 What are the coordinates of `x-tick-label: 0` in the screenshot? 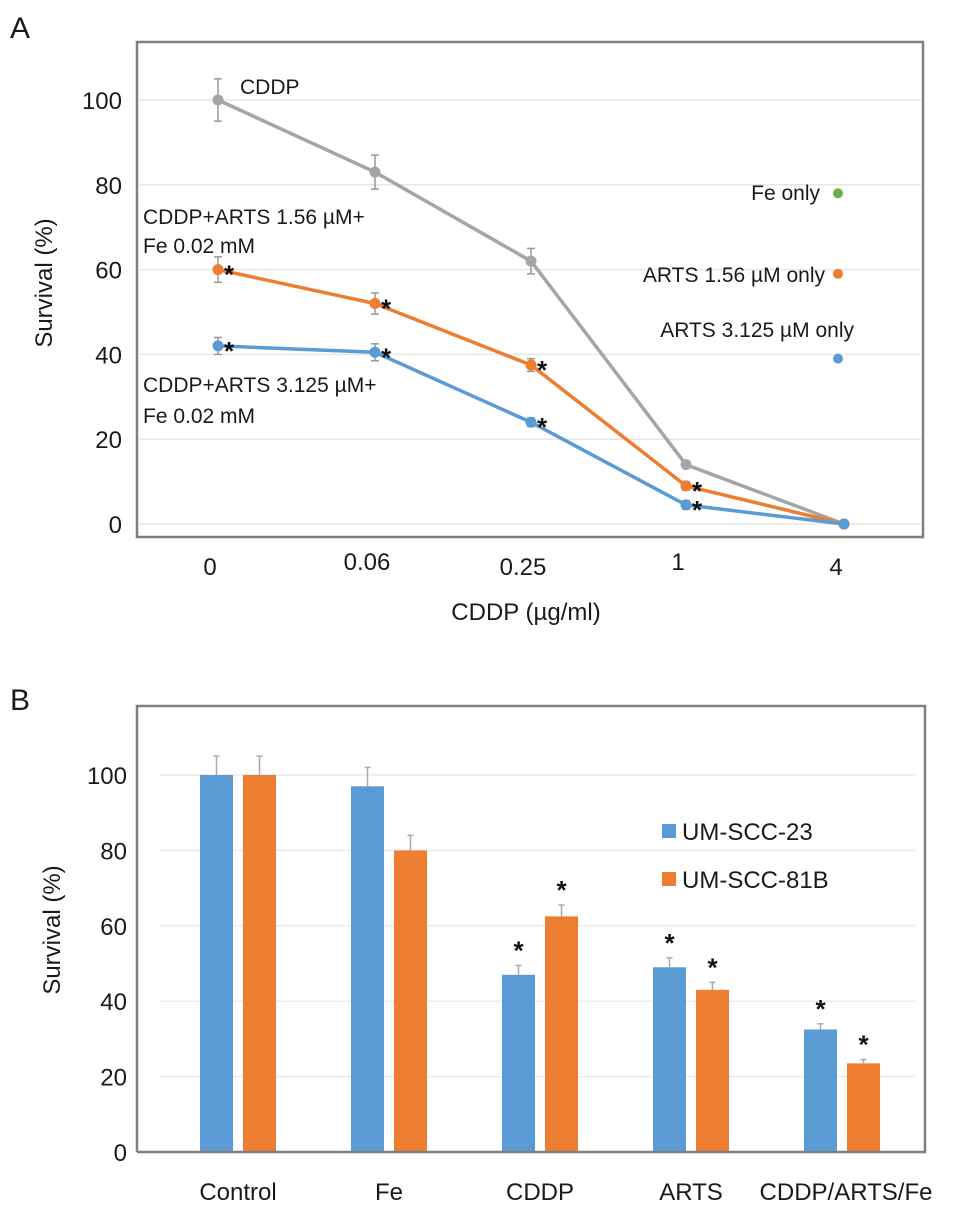 It's located at (209, 567).